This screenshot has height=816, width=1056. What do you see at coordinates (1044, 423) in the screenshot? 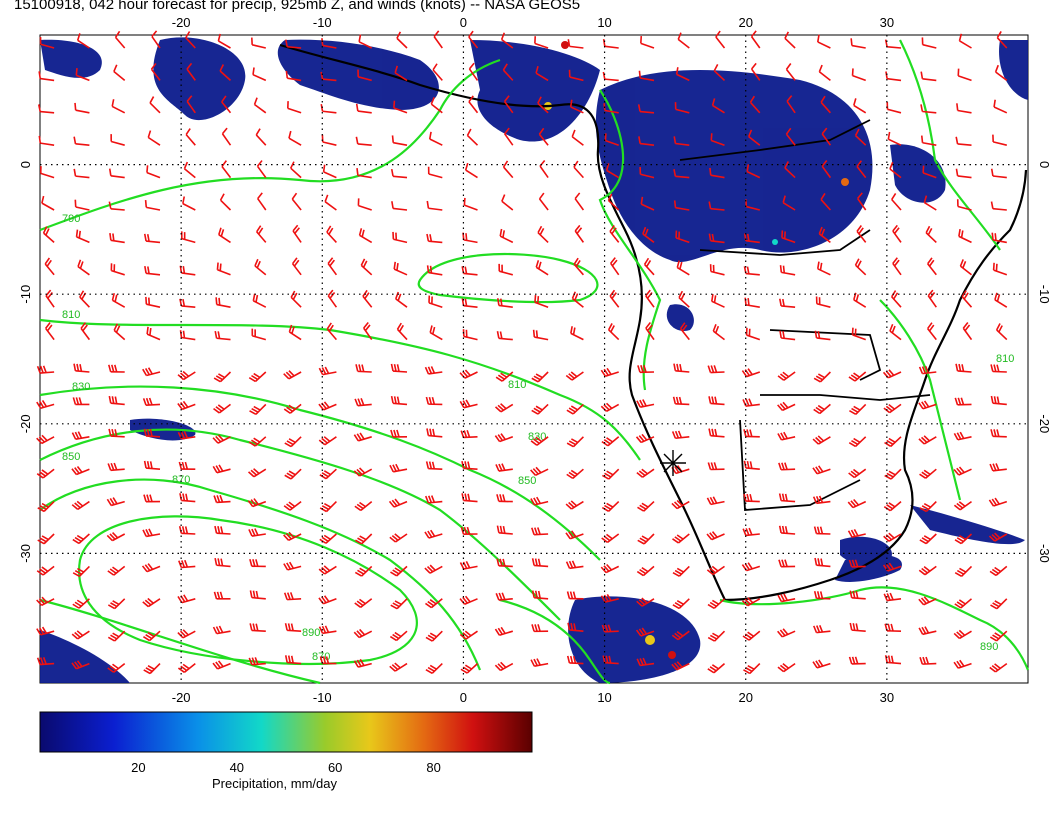
I see `lat-tick-label-right: -20` at bounding box center [1044, 423].